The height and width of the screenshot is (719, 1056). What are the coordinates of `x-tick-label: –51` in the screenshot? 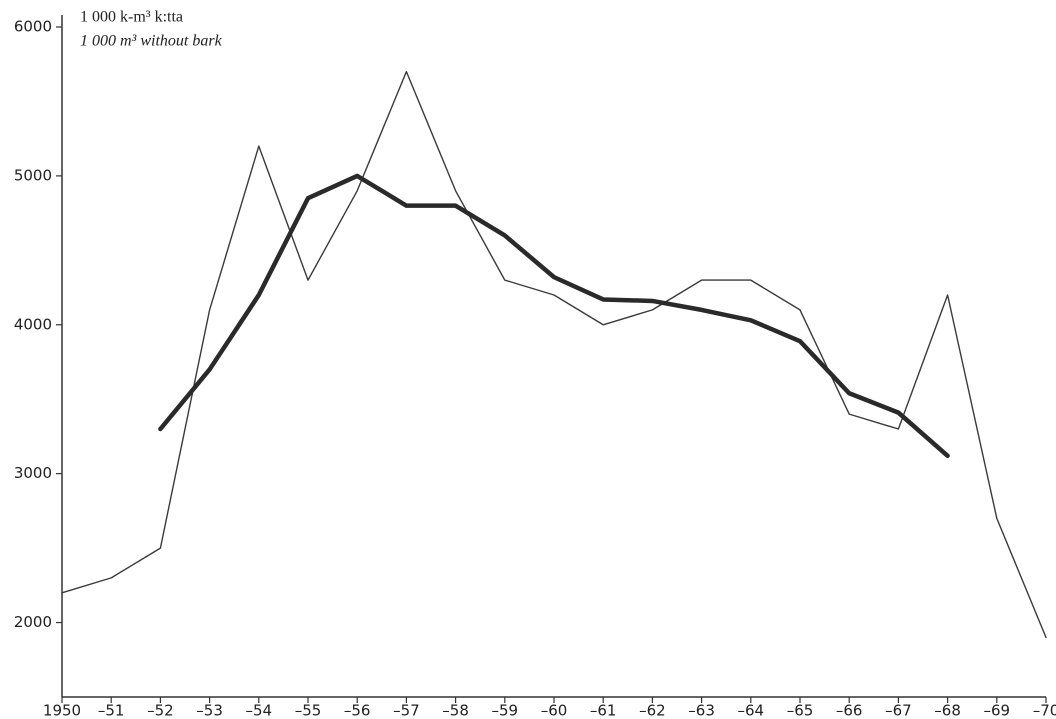 It's located at (111, 710).